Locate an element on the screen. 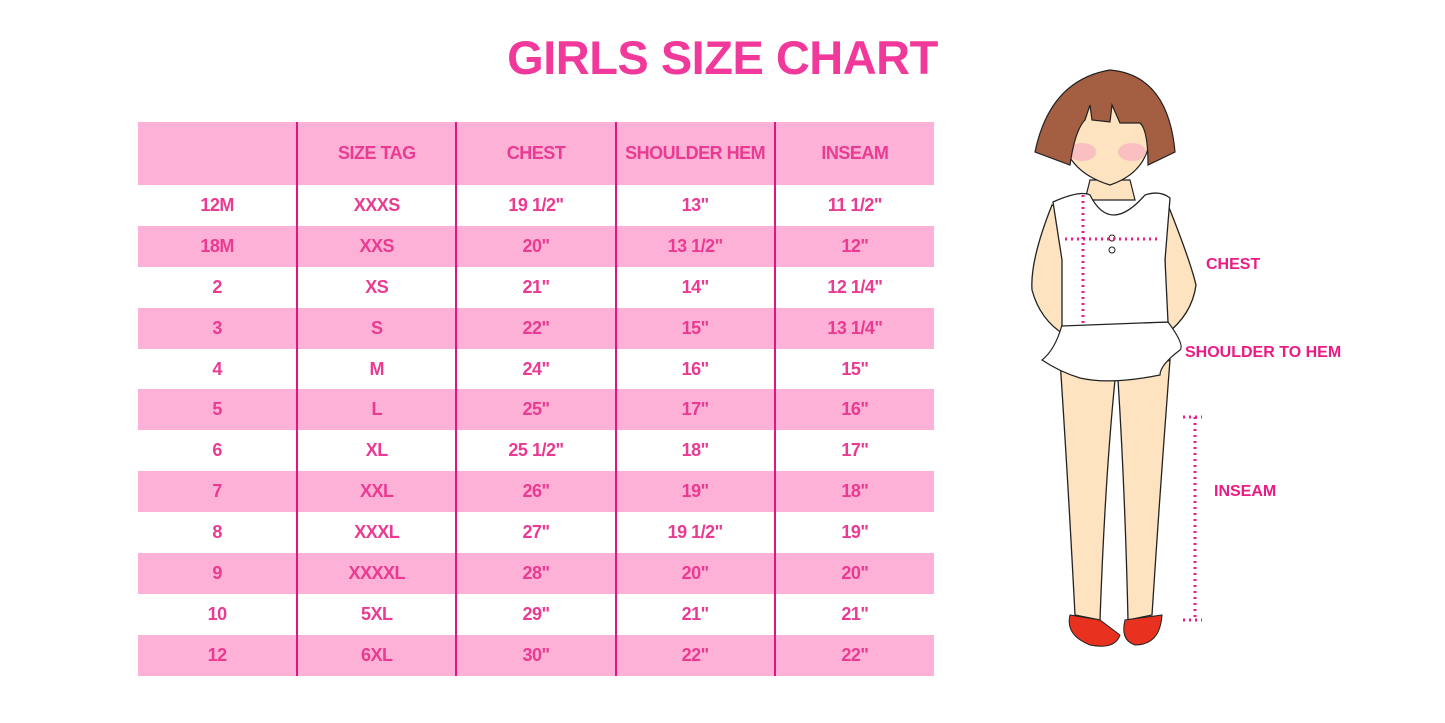  table-cell: L is located at coordinates (376, 410).